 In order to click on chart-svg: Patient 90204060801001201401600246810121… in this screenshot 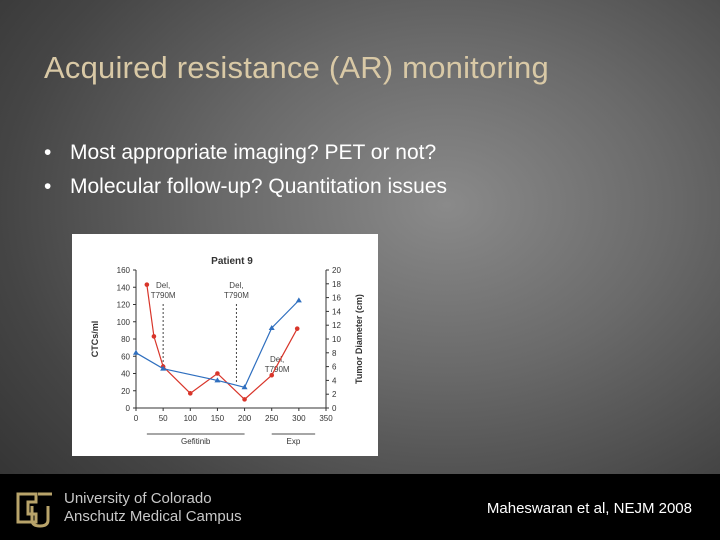, I will do `click(227, 351)`.